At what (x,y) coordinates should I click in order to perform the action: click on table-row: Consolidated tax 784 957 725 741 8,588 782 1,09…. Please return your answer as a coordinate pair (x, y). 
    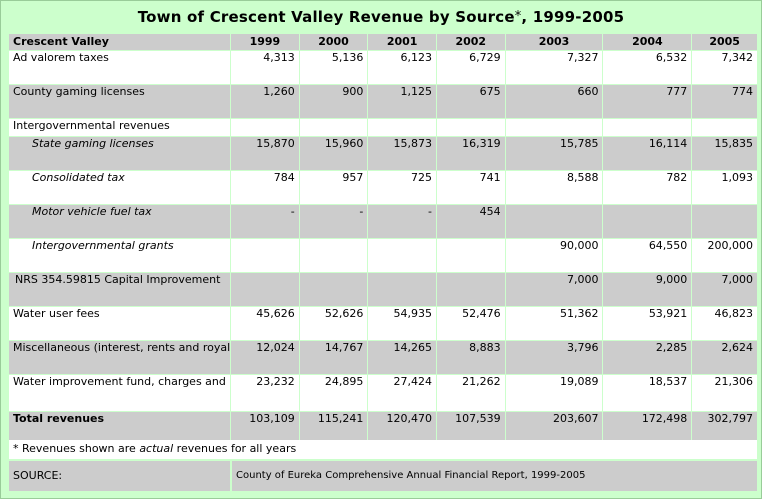
    Looking at the image, I should click on (383, 187).